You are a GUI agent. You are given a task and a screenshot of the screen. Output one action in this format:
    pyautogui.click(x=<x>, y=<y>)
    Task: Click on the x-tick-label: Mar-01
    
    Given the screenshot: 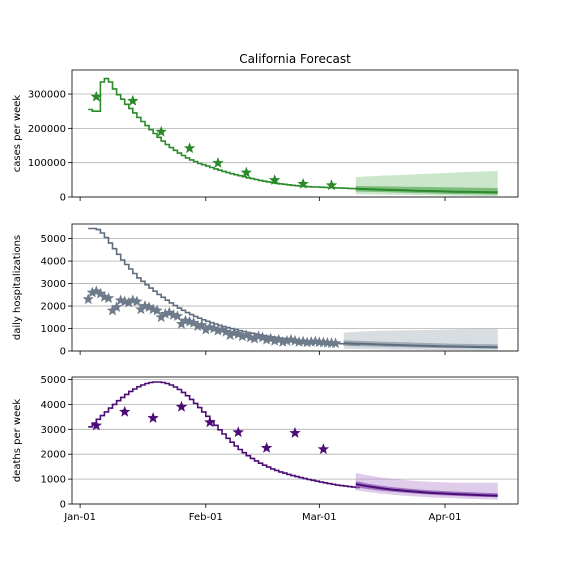 What is the action you would take?
    pyautogui.click(x=319, y=517)
    